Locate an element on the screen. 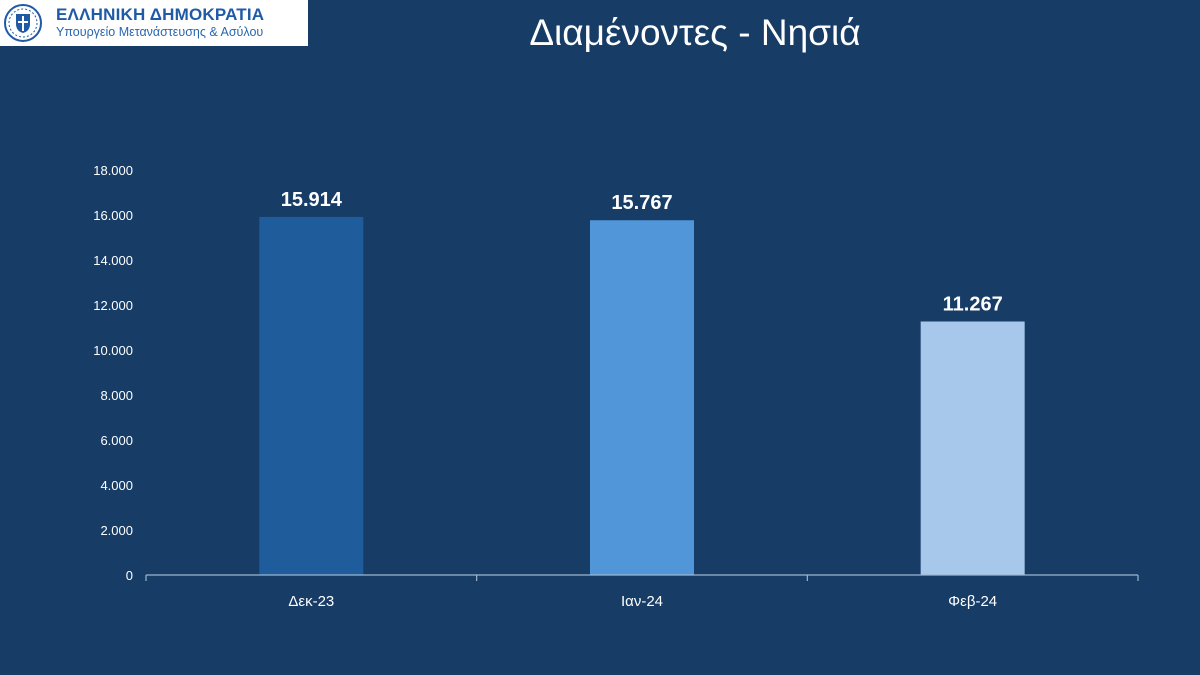 This screenshot has width=1200, height=675. greek-coat-of-arms-icon is located at coordinates (23, 23).